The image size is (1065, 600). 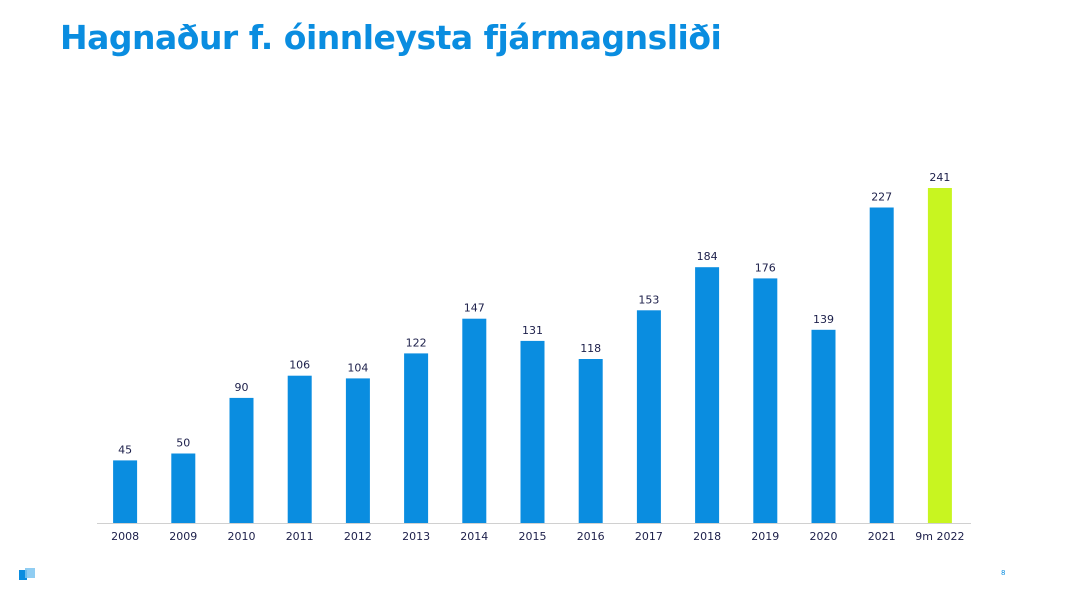 I want to click on value-label-2013: 122, so click(x=416, y=342).